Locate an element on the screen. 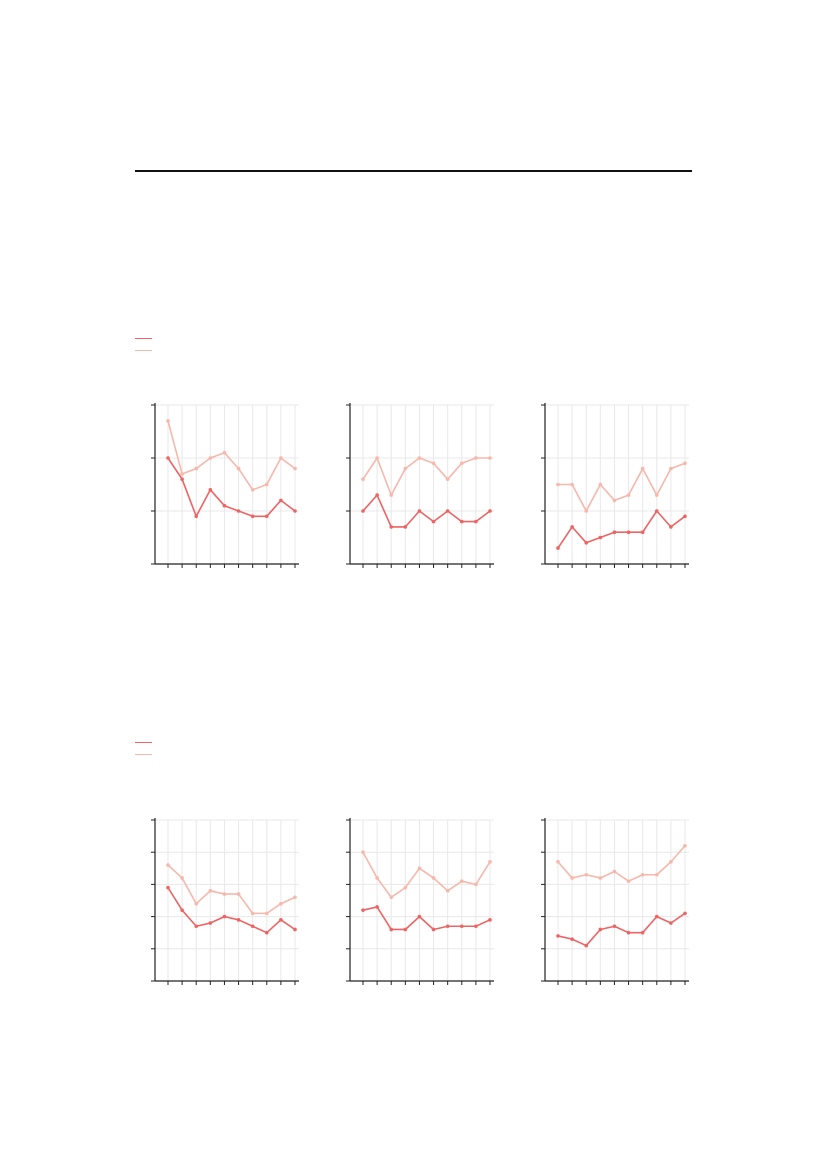  chart-panel-top-middle is located at coordinates (420, 485).